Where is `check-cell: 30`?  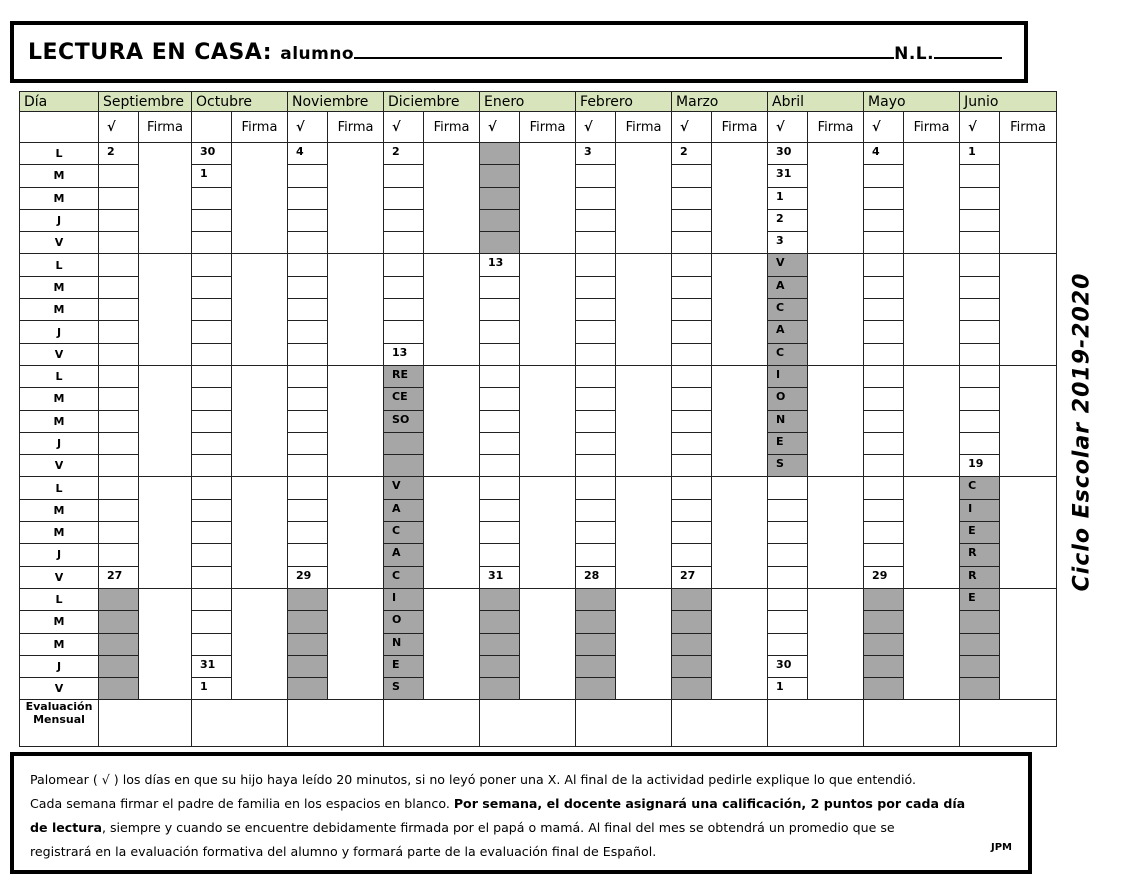 check-cell: 30 is located at coordinates (788, 666).